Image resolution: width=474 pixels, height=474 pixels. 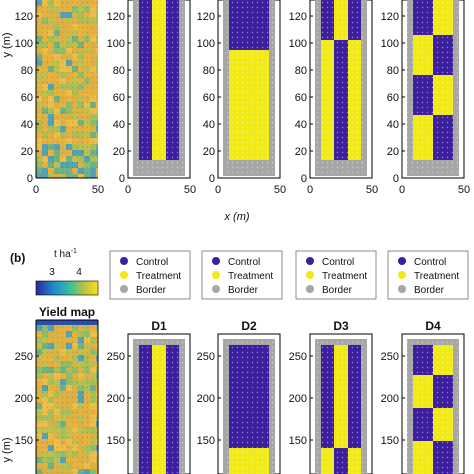 I want to click on title-d4: D4, so click(x=433, y=326).